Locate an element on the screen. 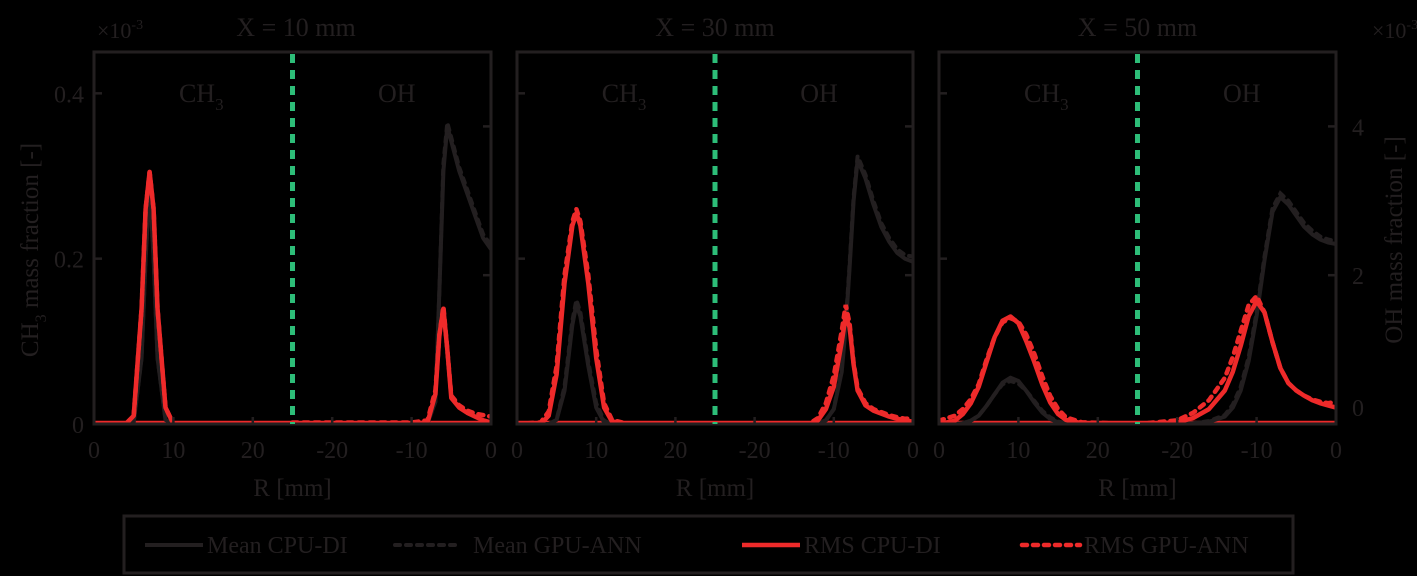 This screenshot has height=576, width=1417. right-axis-label: OH mass fraction [-] is located at coordinates (1394, 240).